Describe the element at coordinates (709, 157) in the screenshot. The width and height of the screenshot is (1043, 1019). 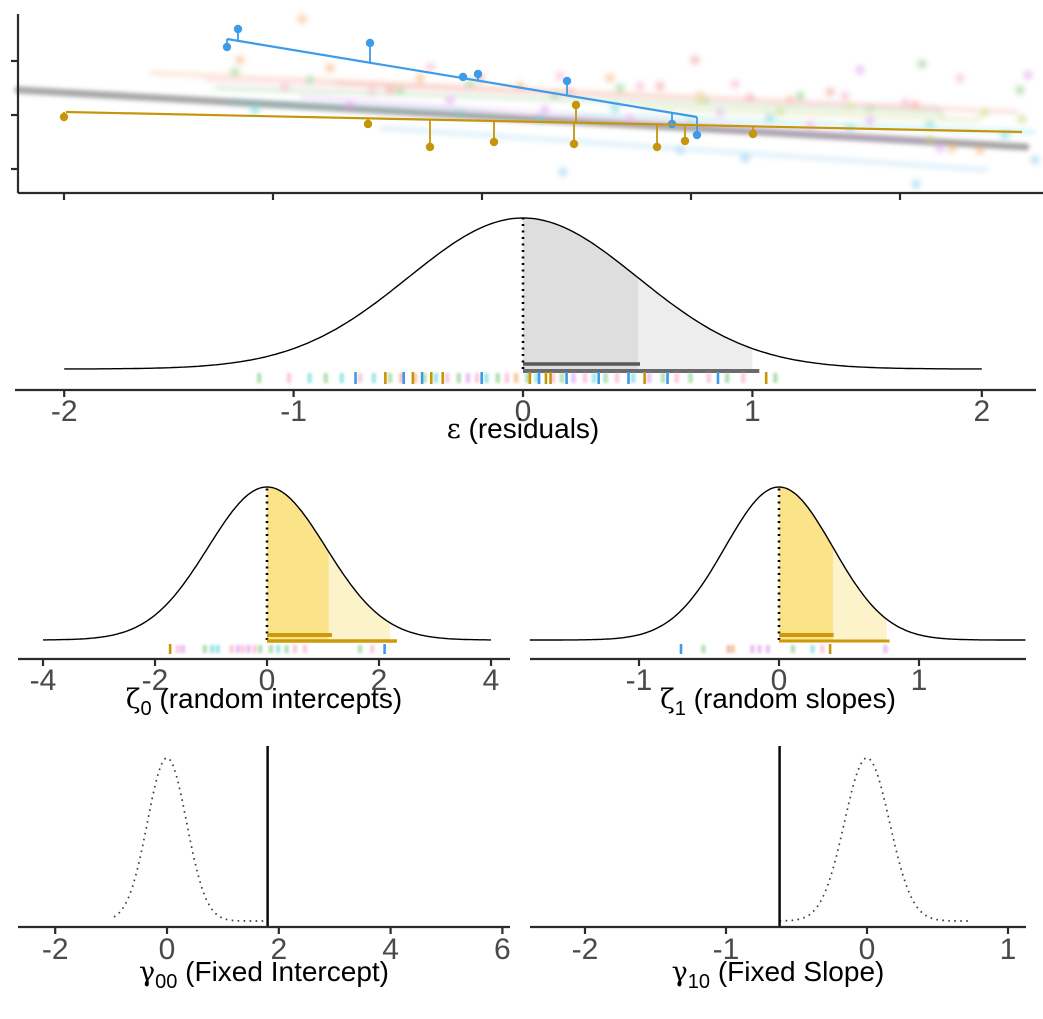
I see `group-sky` at that location.